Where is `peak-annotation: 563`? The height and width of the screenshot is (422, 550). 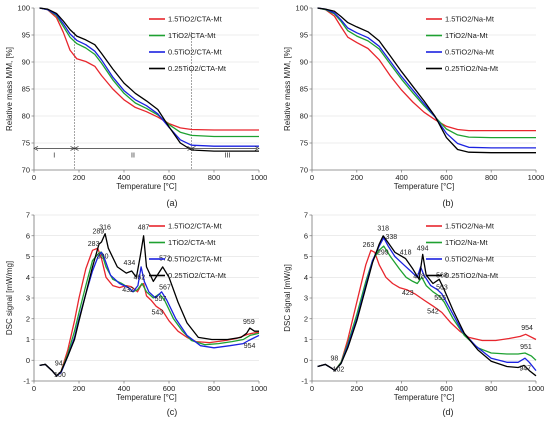 peak-annotation: 563 is located at coordinates (442, 288).